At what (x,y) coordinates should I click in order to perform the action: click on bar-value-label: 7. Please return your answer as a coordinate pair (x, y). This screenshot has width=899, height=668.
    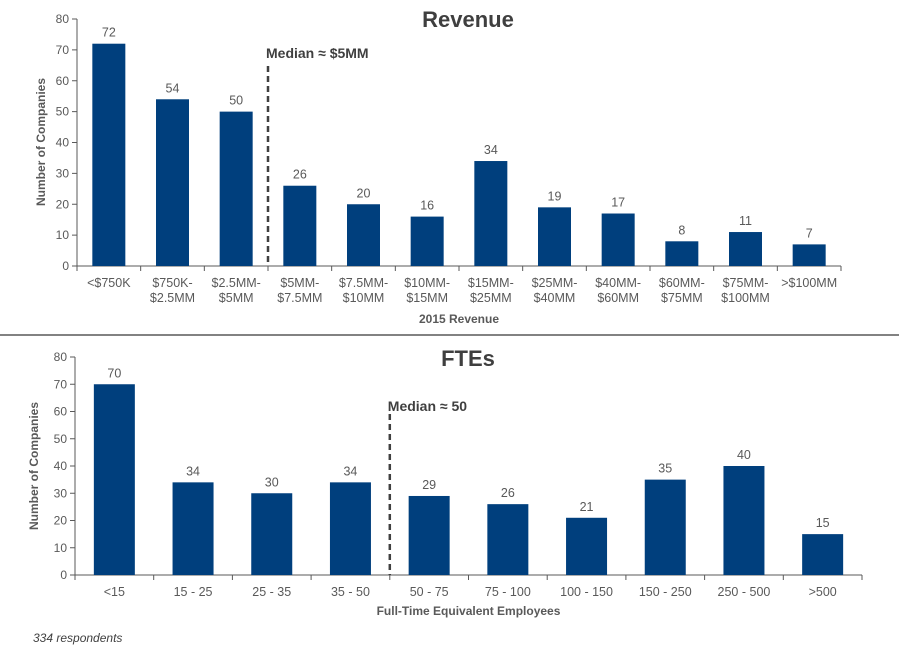
    Looking at the image, I should click on (809, 233).